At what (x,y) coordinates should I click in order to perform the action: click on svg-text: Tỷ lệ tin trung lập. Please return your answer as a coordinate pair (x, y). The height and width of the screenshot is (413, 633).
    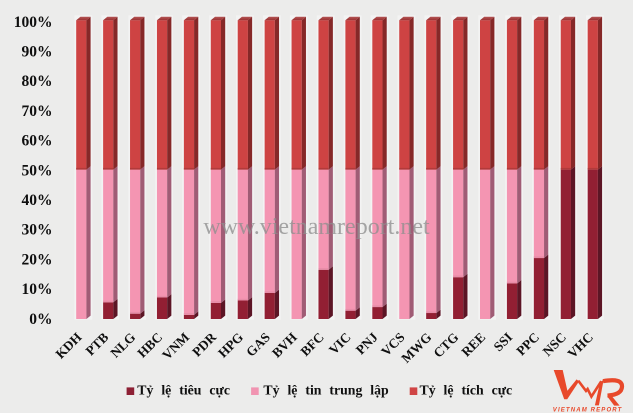
    Looking at the image, I should click on (326, 390).